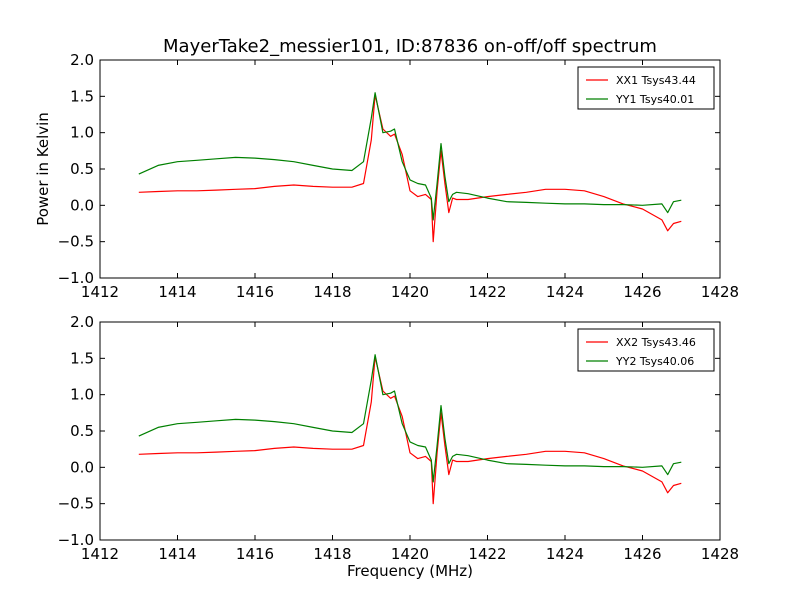 The image size is (800, 600). Describe the element at coordinates (43, 169) in the screenshot. I see `y-axis-label: Power in Kelvin` at that location.